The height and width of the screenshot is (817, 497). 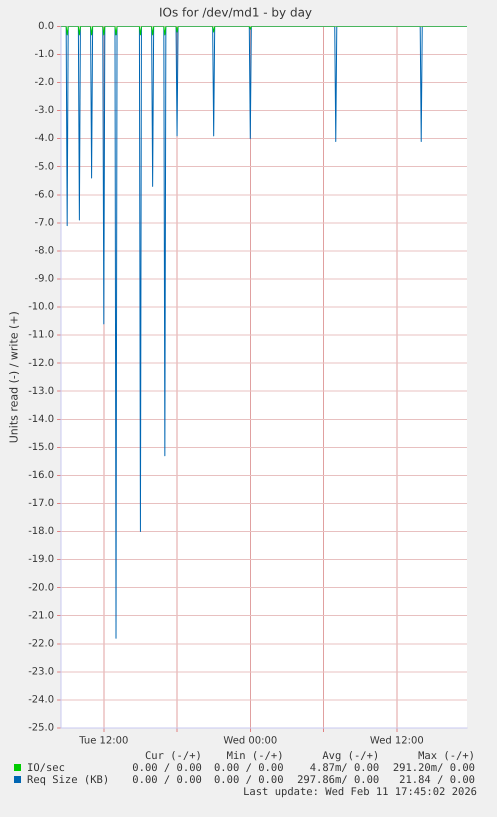 I want to click on y-tick-label: -23.0, so click(x=41, y=672).